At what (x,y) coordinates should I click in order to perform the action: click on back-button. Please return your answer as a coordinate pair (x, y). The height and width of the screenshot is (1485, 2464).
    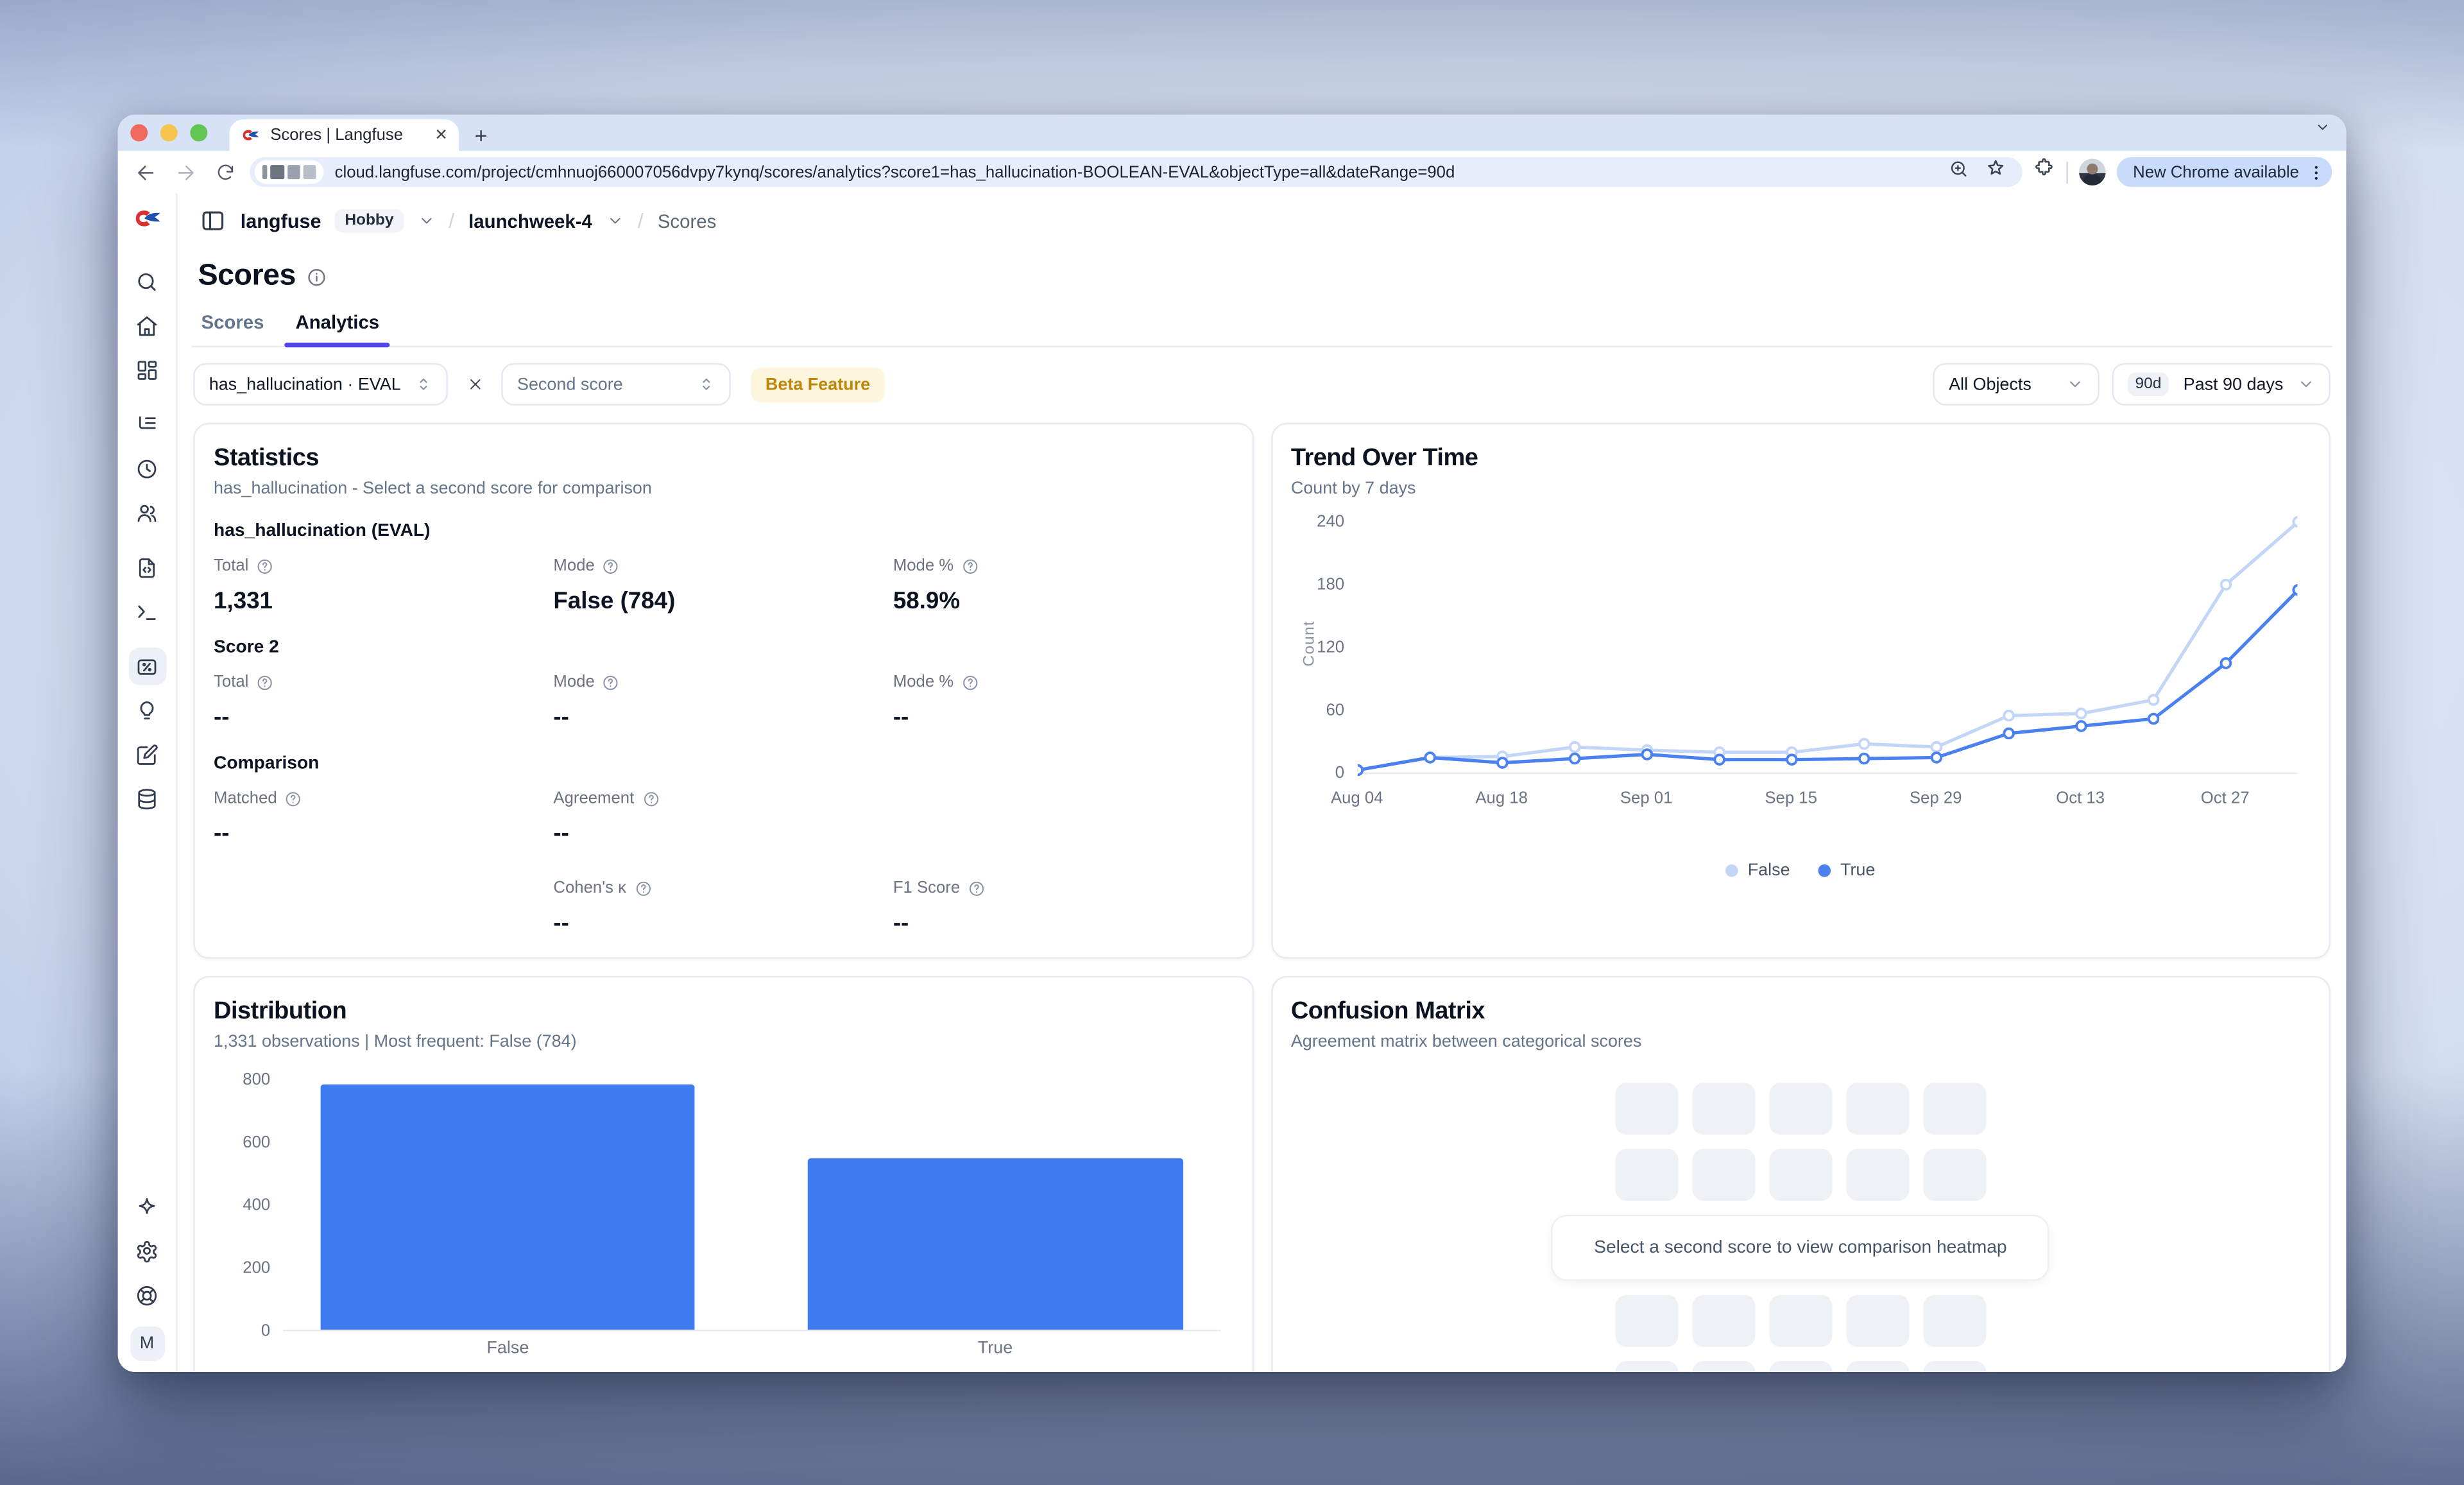
    Looking at the image, I should click on (146, 172).